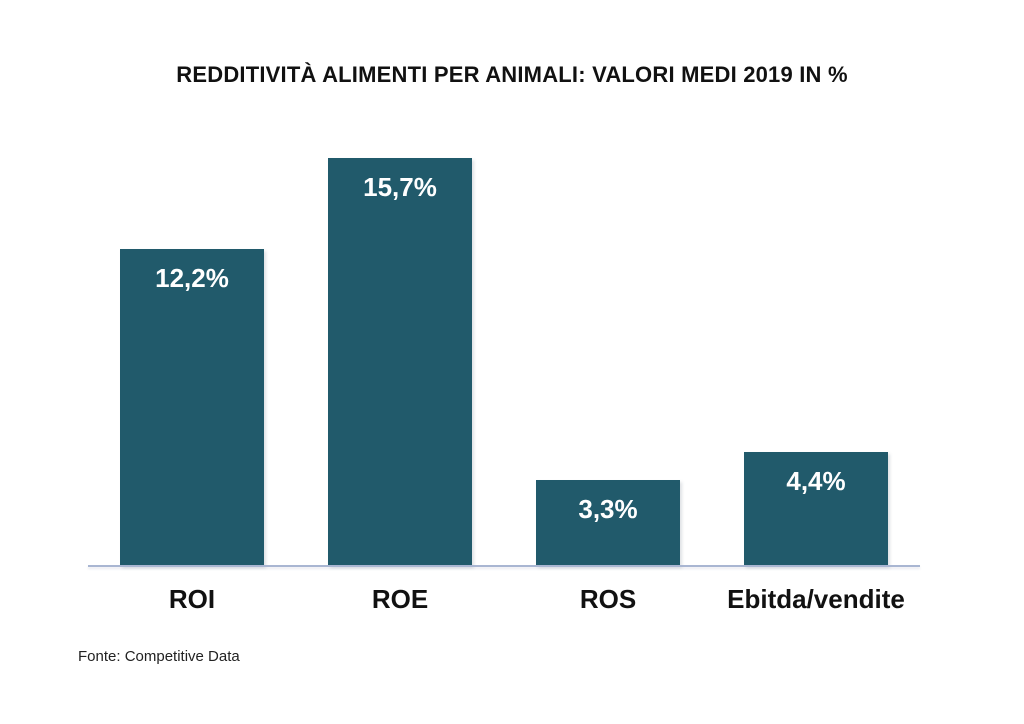 The width and height of the screenshot is (1024, 724). I want to click on x-axis-label-roe: ROE, so click(400, 599).